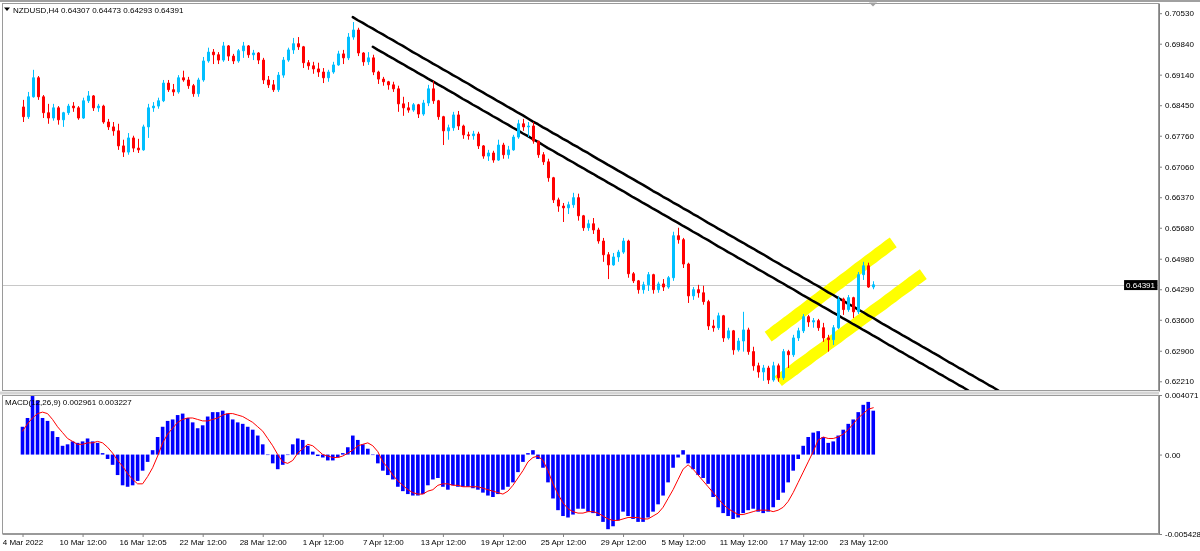 The width and height of the screenshot is (1200, 551). I want to click on y-tick-label: 0.69840, so click(1180, 44).